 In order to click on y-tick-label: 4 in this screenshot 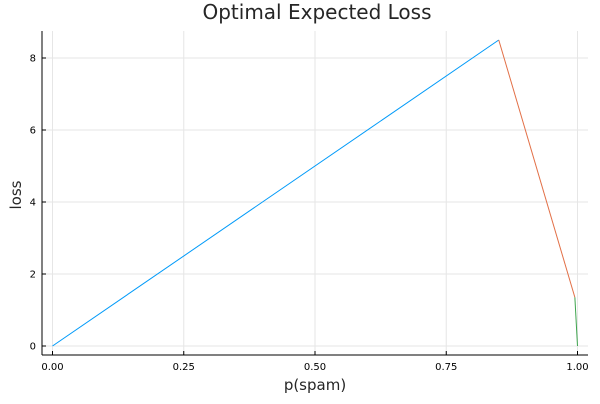, I will do `click(33, 203)`.